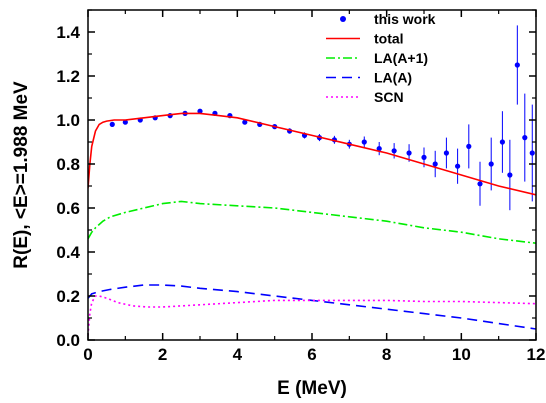 Image resolution: width=546 pixels, height=403 pixels. I want to click on legend-item: LA(A+1), so click(377, 58).